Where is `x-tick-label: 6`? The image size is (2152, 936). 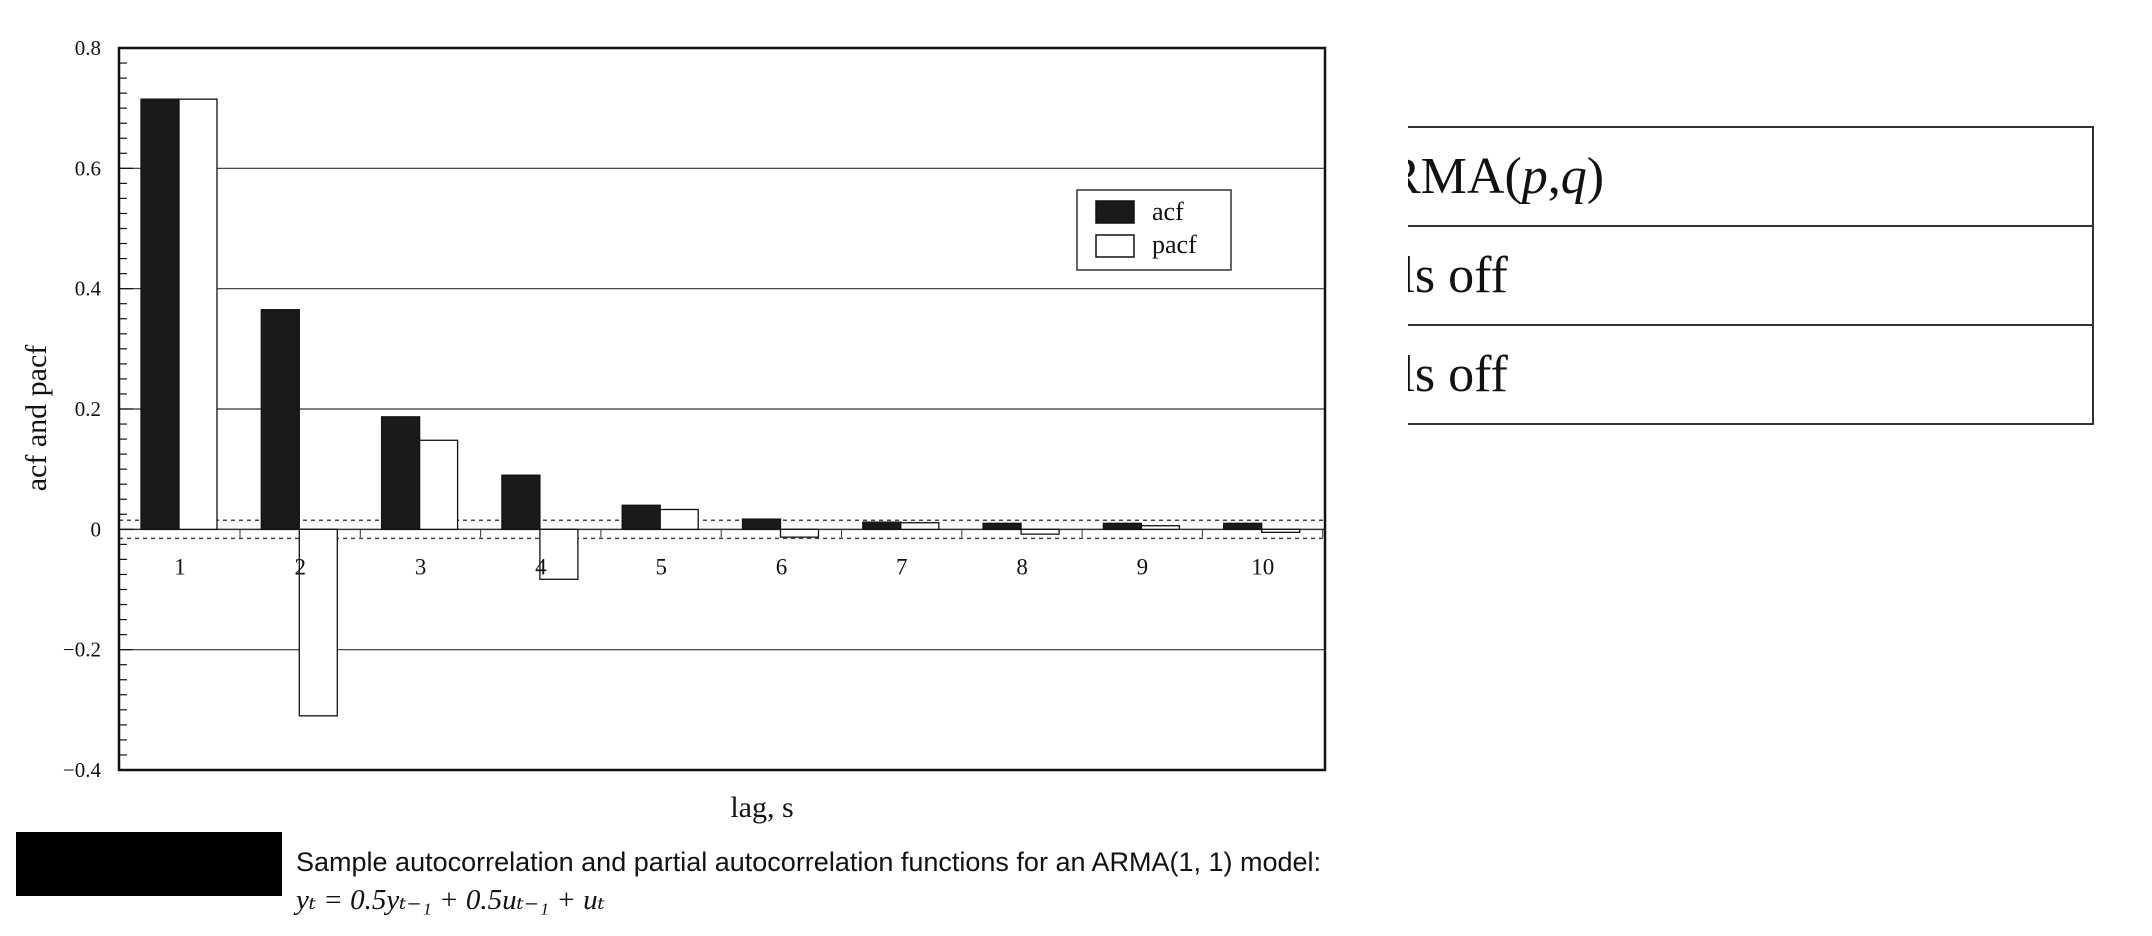
x-tick-label: 6 is located at coordinates (782, 566).